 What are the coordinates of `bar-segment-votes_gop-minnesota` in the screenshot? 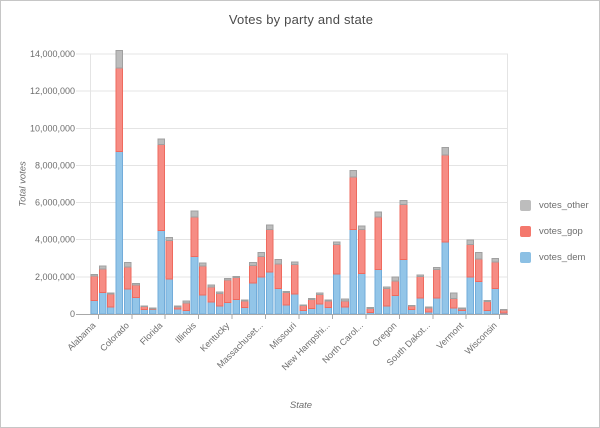 It's located at (278, 276).